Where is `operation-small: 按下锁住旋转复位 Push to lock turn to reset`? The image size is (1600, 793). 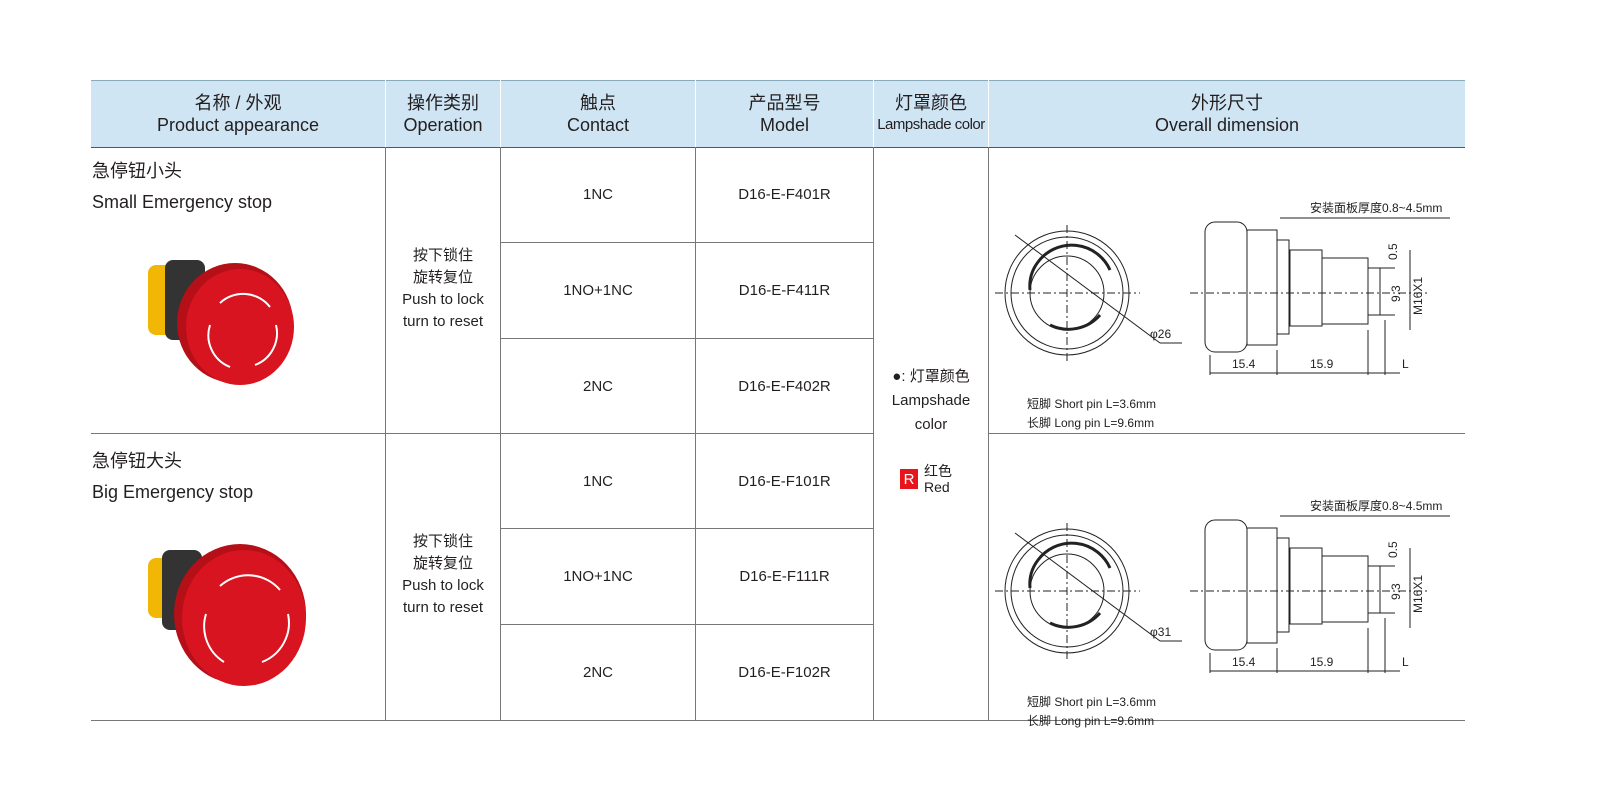
operation-small: 按下锁住旋转复位 Push to lock turn to reset is located at coordinates (443, 289).